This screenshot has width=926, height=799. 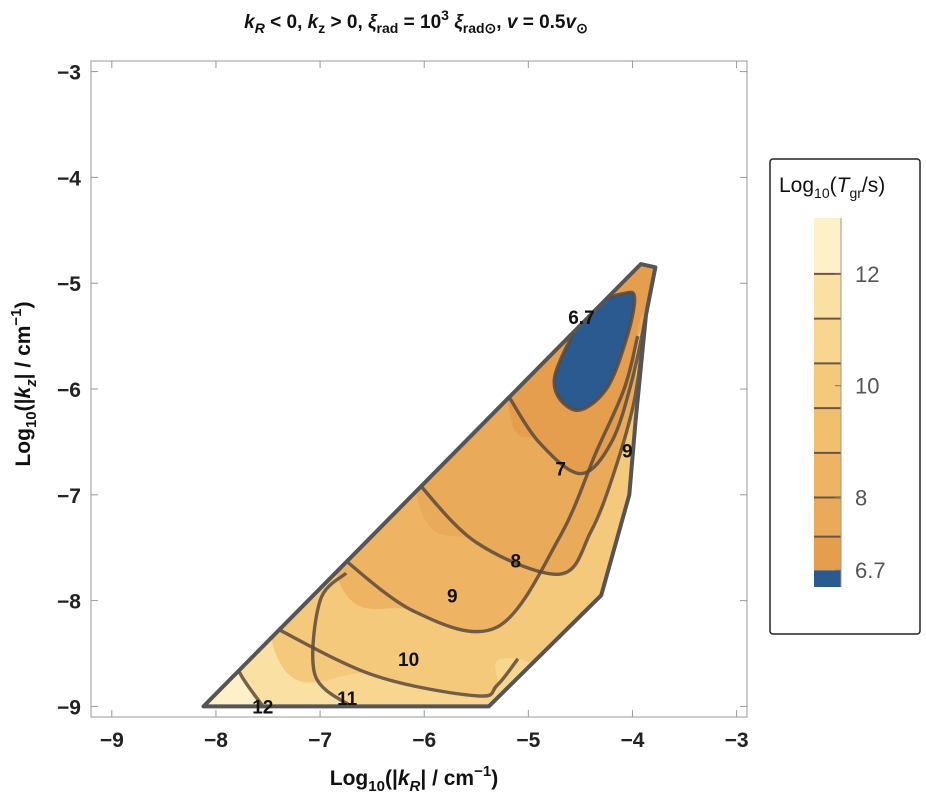 I want to click on y-tick-label: −7, so click(x=69, y=496).